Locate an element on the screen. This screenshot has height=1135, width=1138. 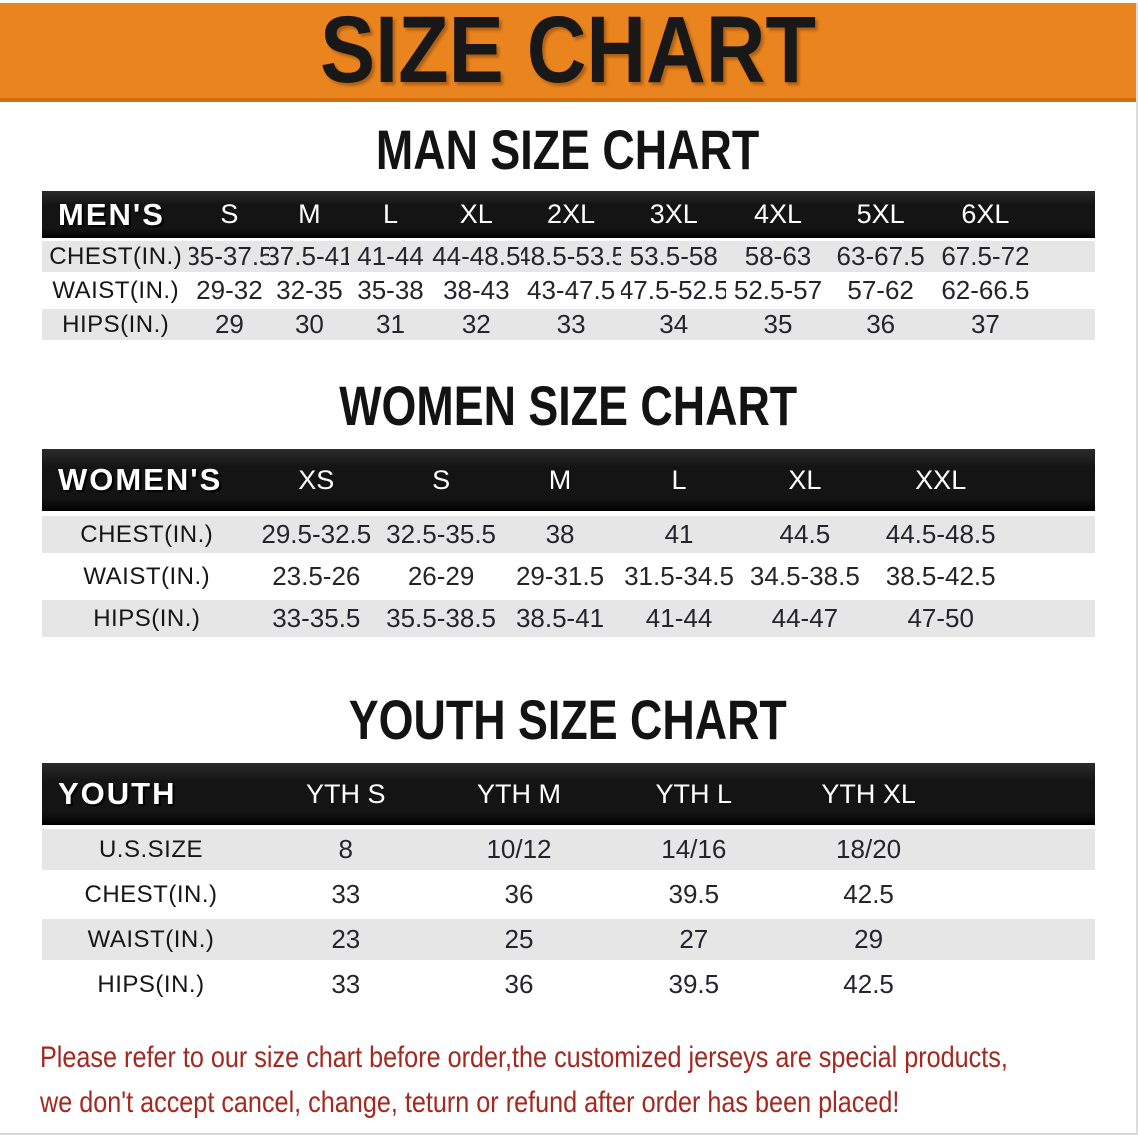
women-cell-value: 44.5 is located at coordinates (805, 534).